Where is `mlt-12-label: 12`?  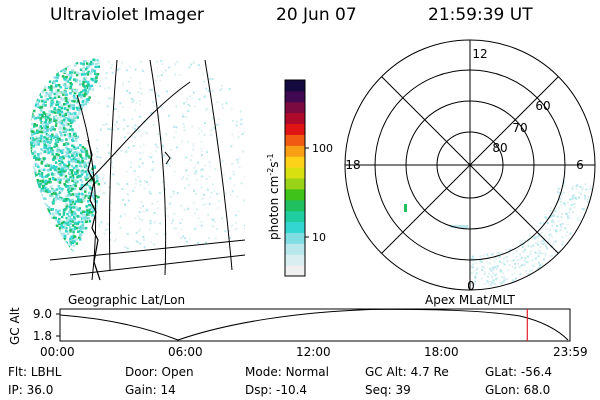
mlt-12-label: 12 is located at coordinates (479, 54).